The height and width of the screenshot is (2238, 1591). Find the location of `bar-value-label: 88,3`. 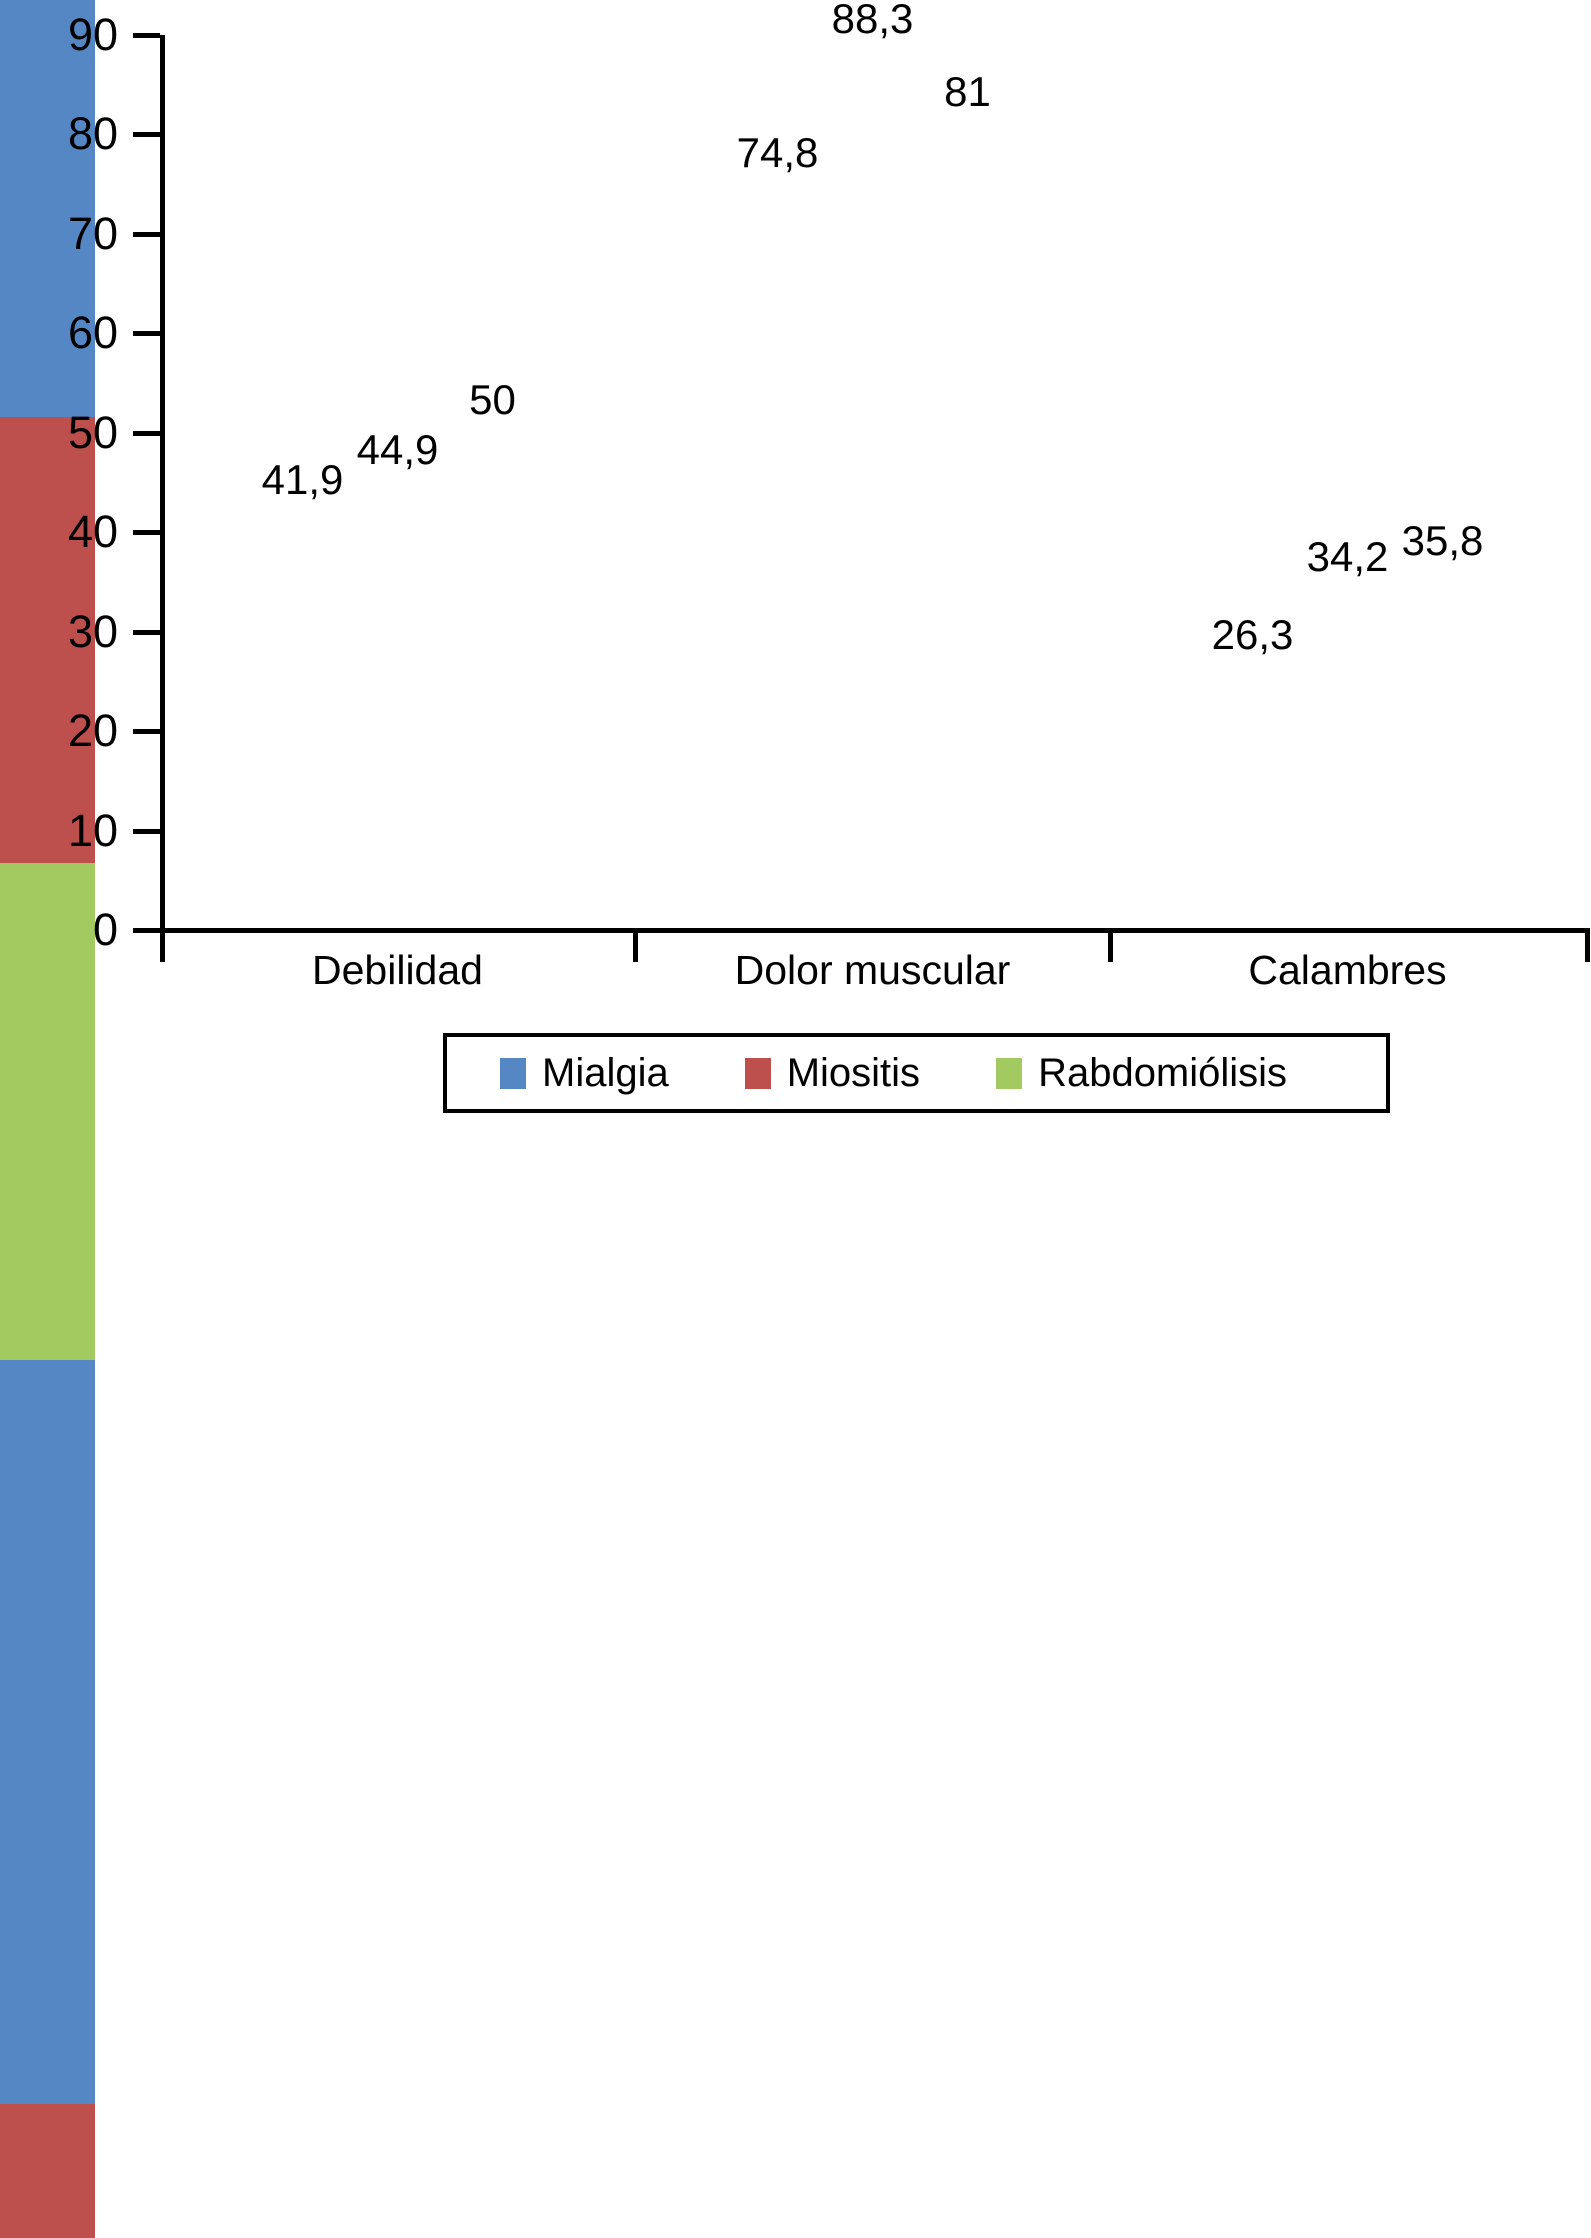

bar-value-label: 88,3 is located at coordinates (872, 21).